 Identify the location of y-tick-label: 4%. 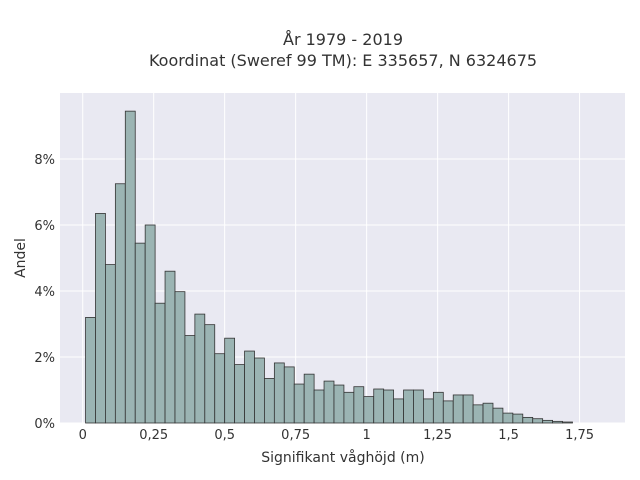
(44, 292).